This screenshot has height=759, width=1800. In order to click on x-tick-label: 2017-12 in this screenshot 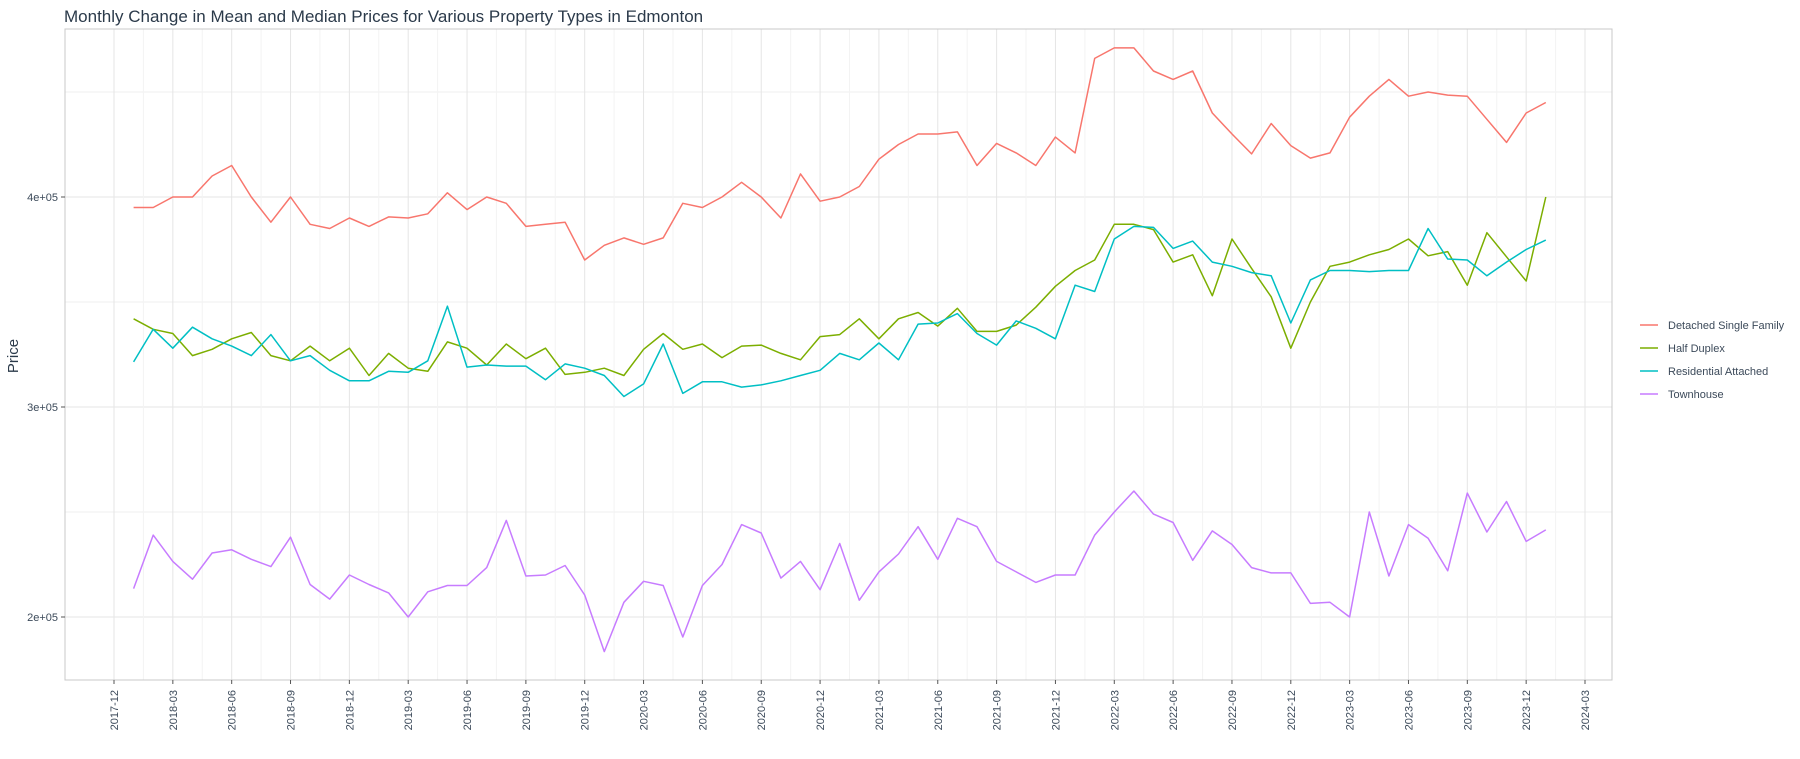, I will do `click(115, 710)`.